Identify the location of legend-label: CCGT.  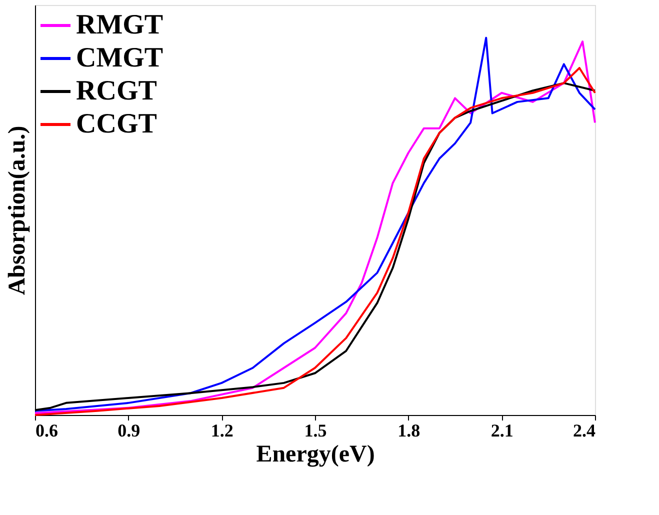
(117, 124).